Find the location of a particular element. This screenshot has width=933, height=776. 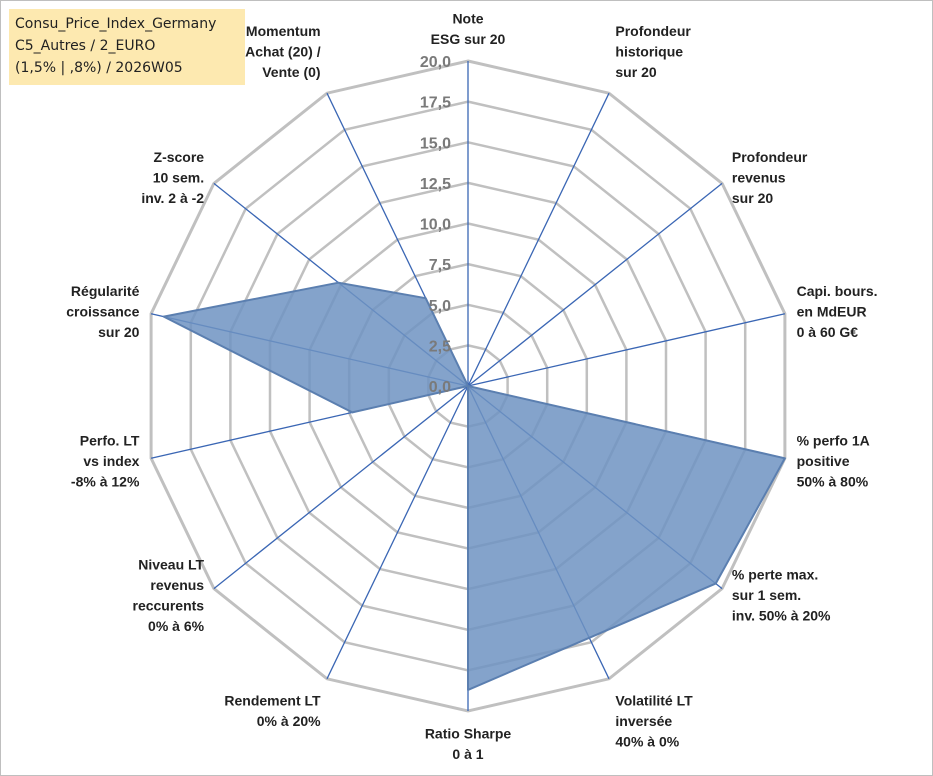

axis-label-line: Capi. bours. is located at coordinates (837, 291).